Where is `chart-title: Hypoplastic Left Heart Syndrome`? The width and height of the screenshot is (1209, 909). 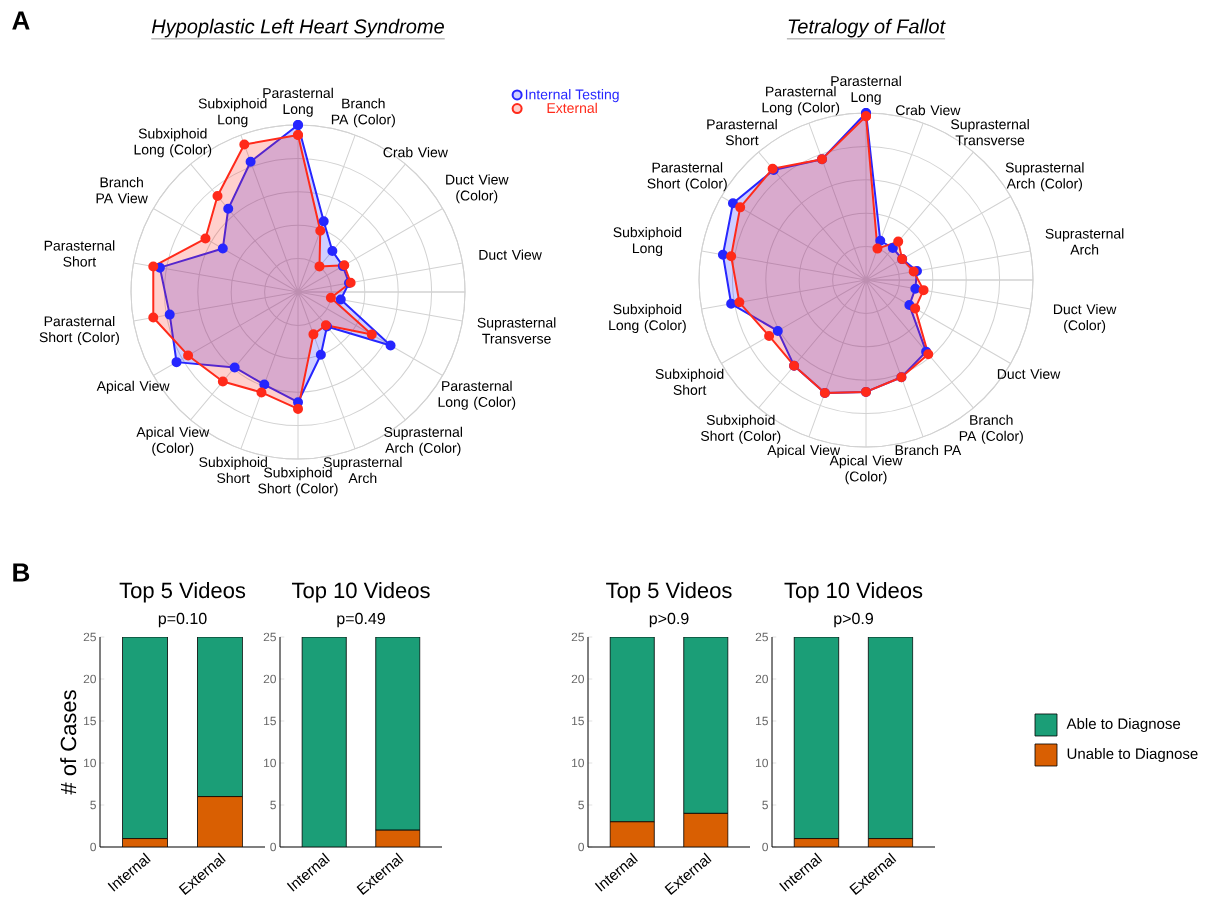
chart-title: Hypoplastic Left Heart Syndrome is located at coordinates (297, 28).